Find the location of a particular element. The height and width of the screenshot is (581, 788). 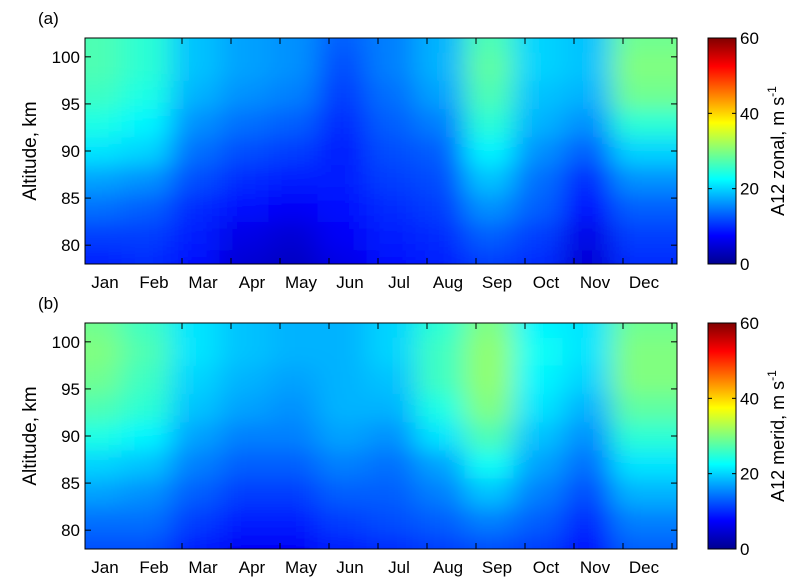

colorbar-label-text: A12 zonal, m s is located at coordinates (778, 156).